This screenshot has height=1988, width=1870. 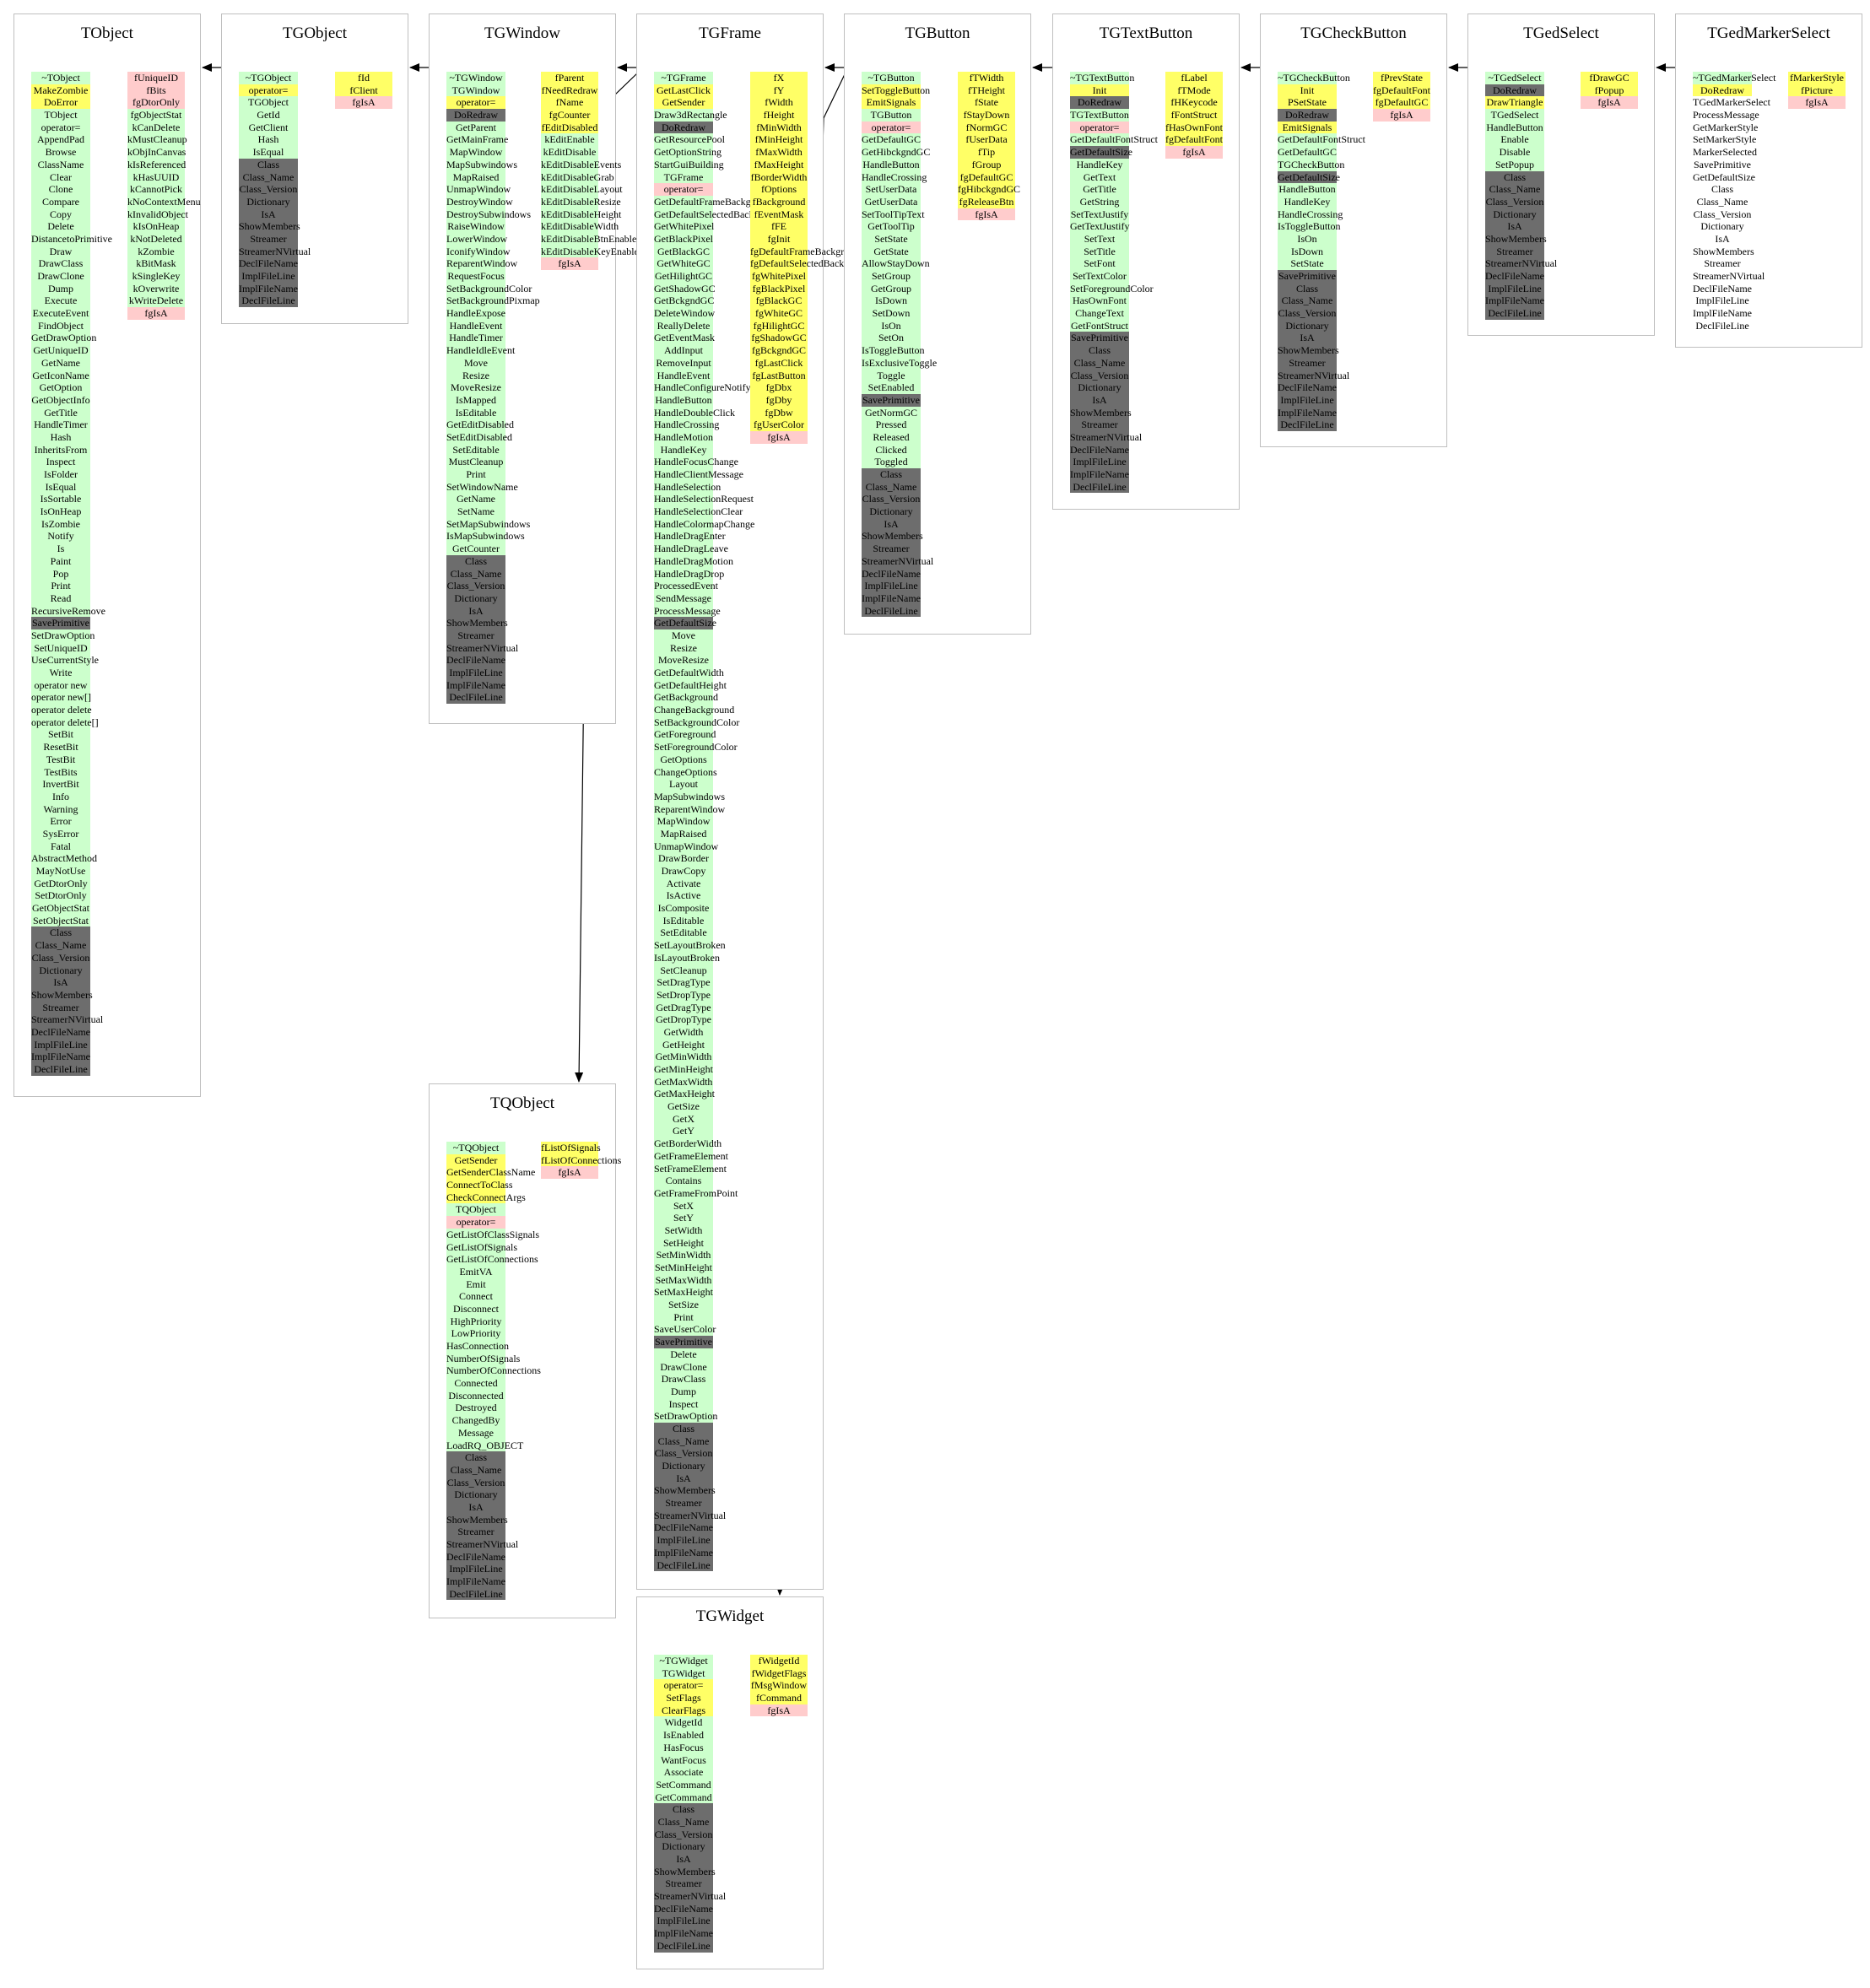 What do you see at coordinates (475, 462) in the screenshot?
I see `method-mustcleanup: MustCleanup` at bounding box center [475, 462].